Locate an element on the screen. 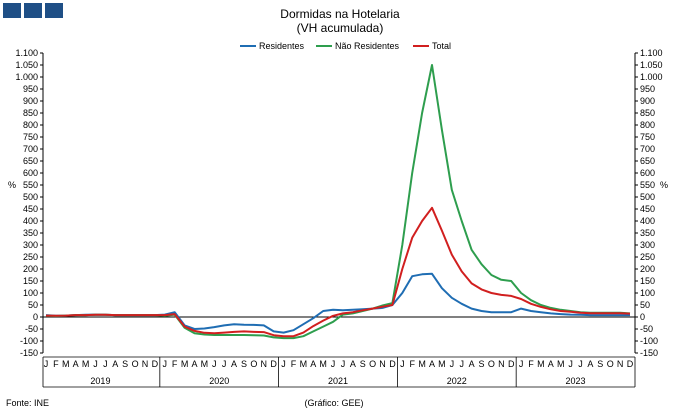 This screenshot has height=416, width=680. y-tick-label-right: 750 is located at coordinates (647, 137).